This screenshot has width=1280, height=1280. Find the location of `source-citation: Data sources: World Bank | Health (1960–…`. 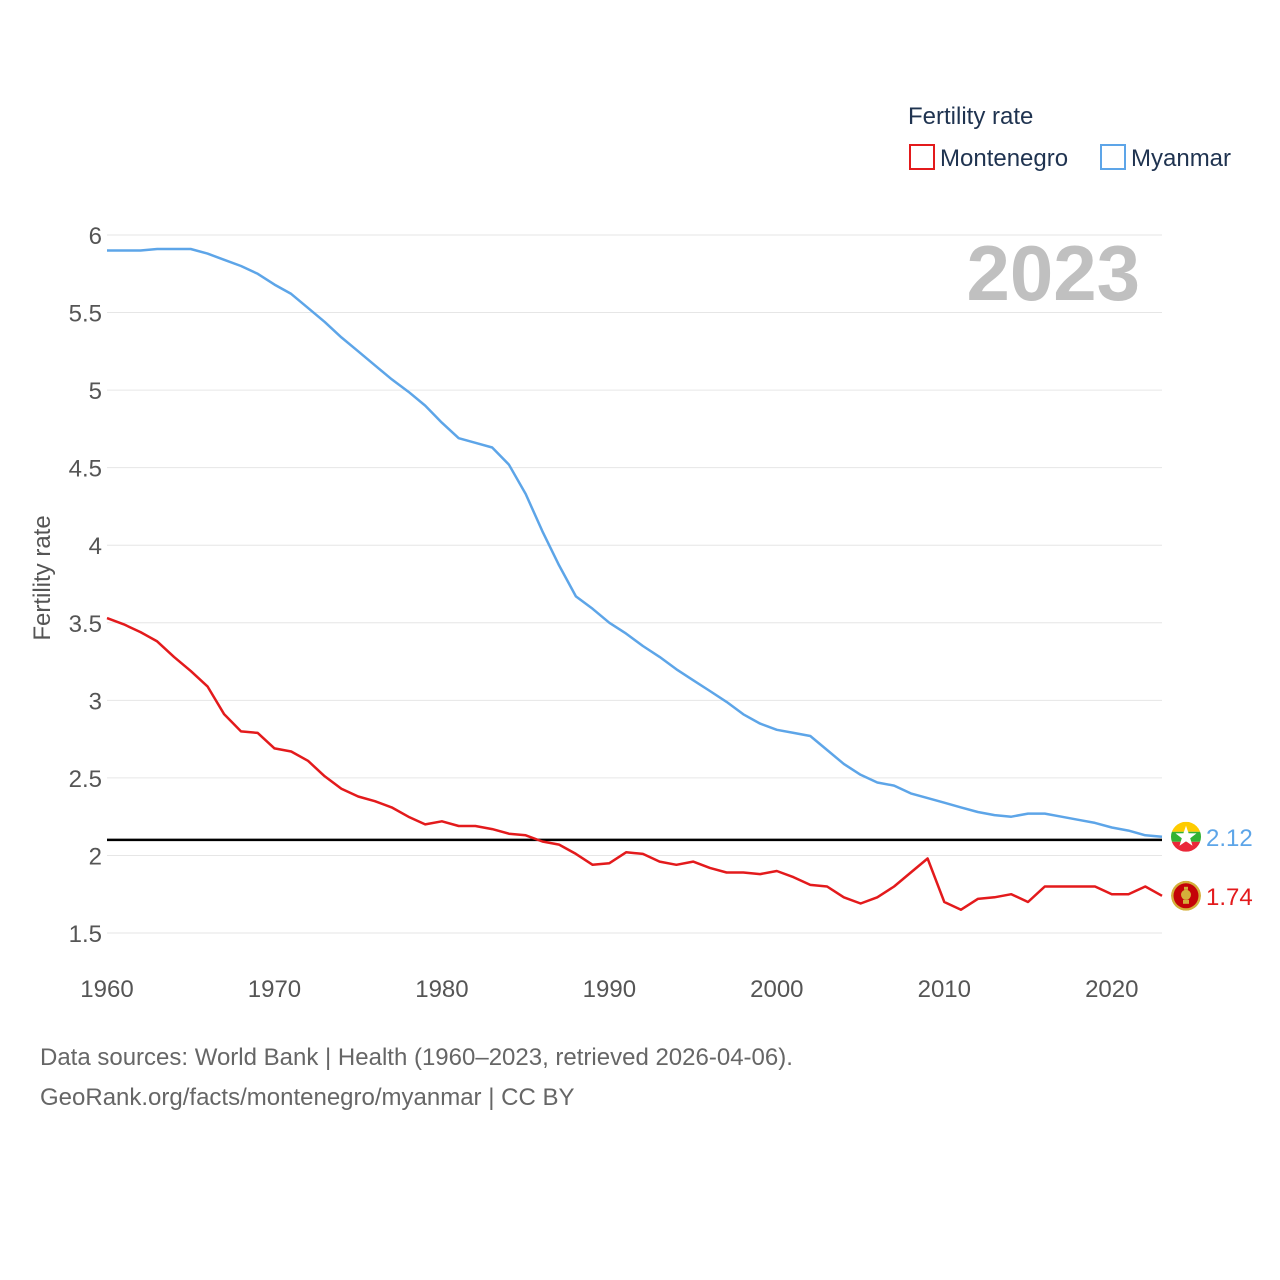

source-citation: Data sources: World Bank | Health (1960–… is located at coordinates (416, 1057).